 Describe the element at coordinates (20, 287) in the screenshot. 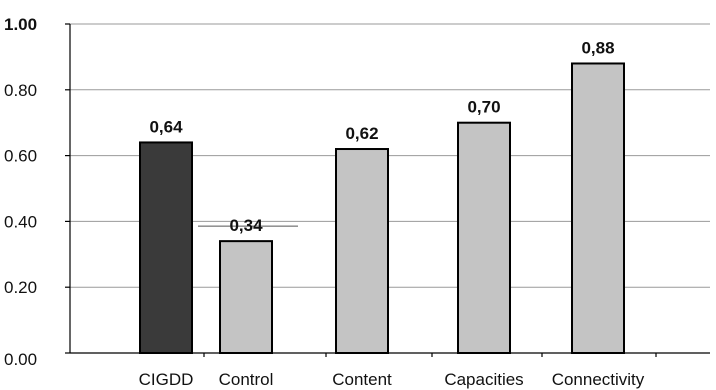

I see `y-tick-label: 0.20` at that location.